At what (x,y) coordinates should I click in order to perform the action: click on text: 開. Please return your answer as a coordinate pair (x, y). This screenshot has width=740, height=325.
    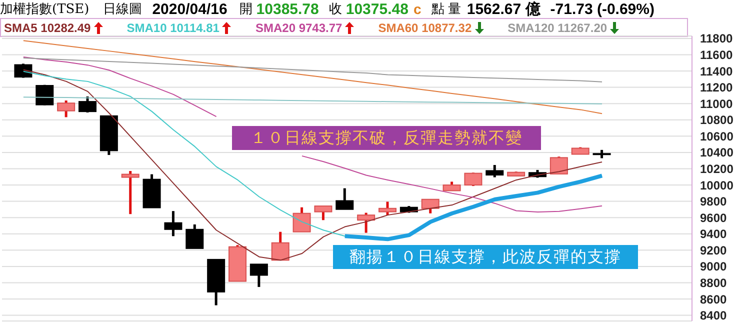
    Looking at the image, I should click on (245, 9).